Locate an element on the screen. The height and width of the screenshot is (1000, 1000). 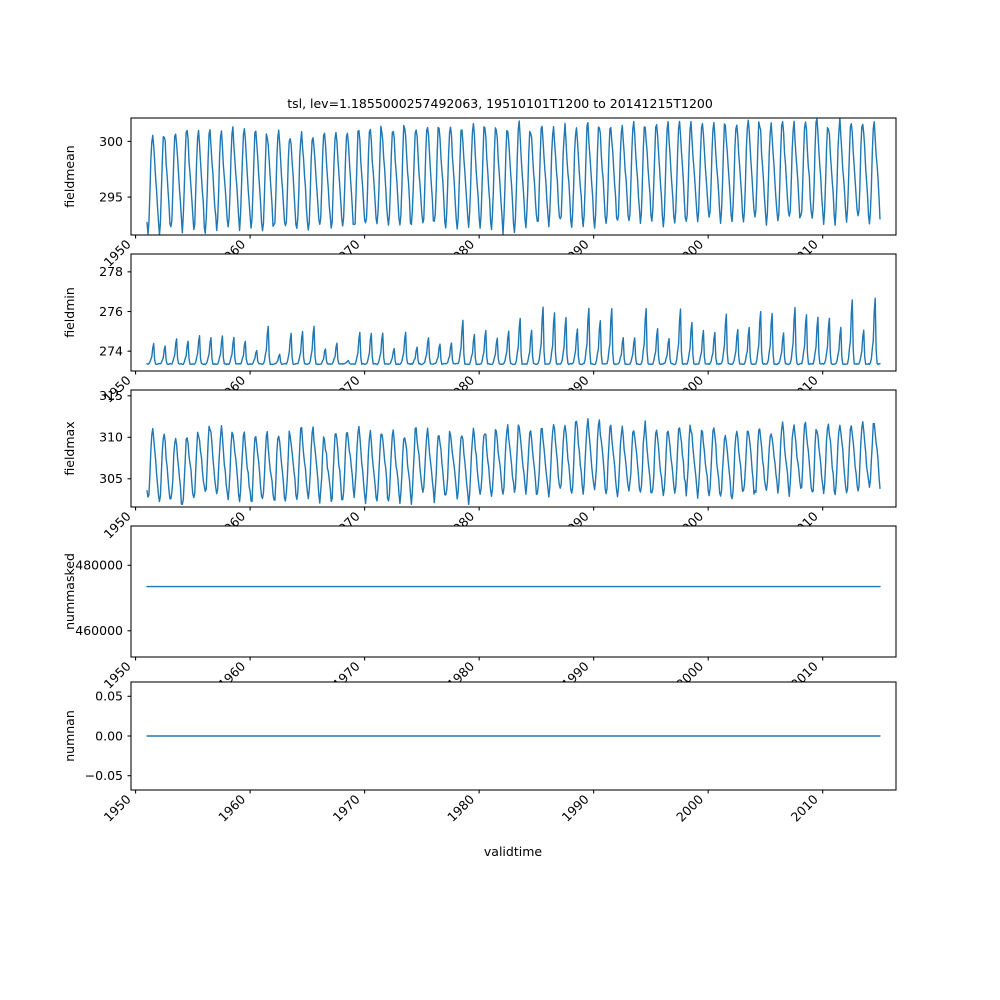
plot-area-nummasked is located at coordinates (513, 591).